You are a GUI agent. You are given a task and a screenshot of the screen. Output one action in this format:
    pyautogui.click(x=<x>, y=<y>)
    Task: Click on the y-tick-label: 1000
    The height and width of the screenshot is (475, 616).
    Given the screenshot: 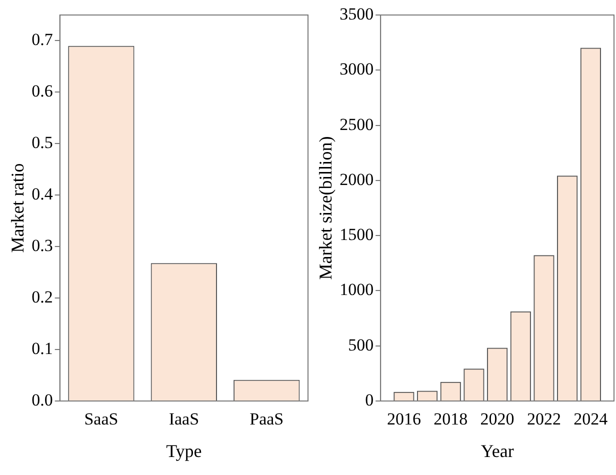 What is the action you would take?
    pyautogui.click(x=357, y=290)
    